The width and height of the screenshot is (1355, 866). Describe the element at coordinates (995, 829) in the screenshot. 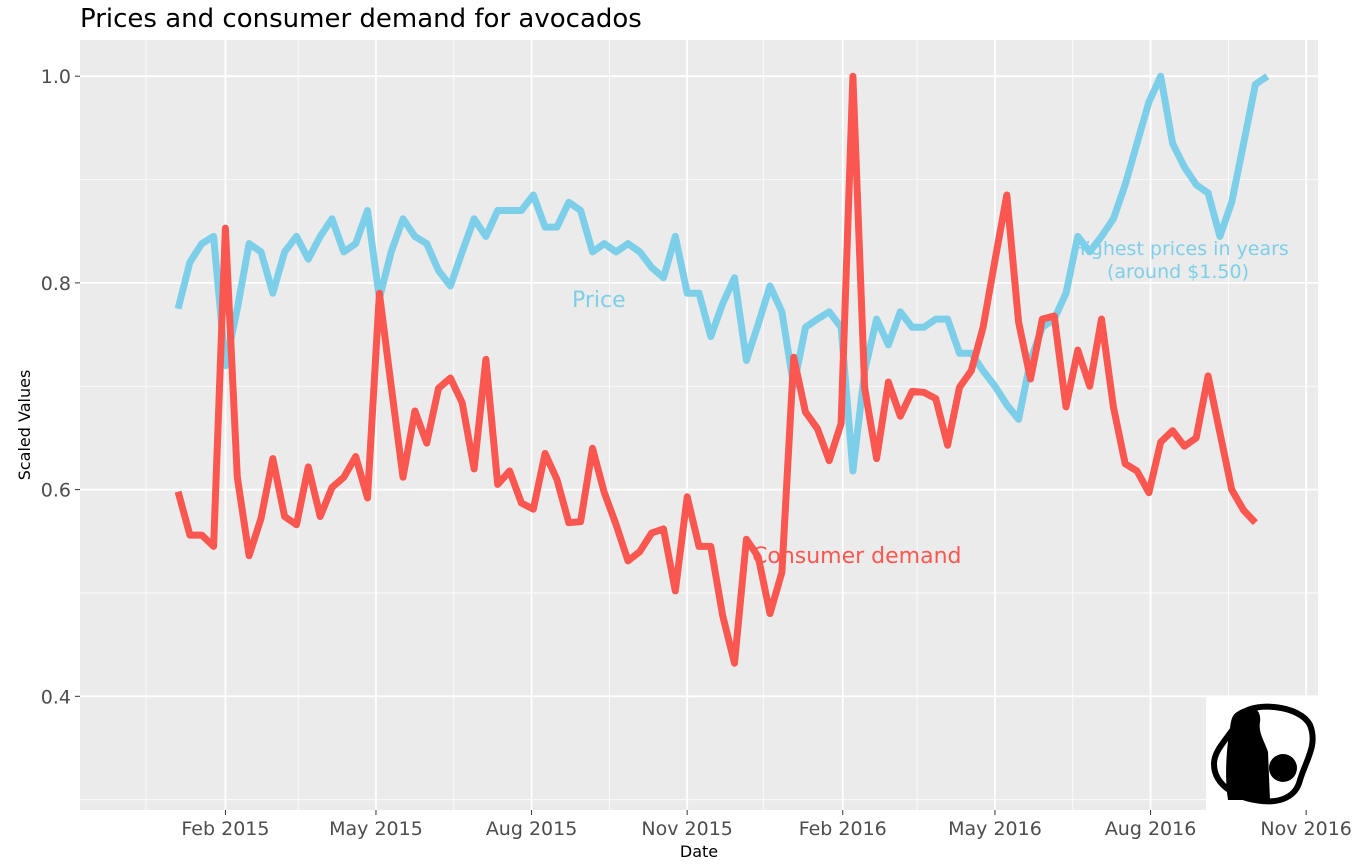

I see `x-tick-label: May 2016` at that location.